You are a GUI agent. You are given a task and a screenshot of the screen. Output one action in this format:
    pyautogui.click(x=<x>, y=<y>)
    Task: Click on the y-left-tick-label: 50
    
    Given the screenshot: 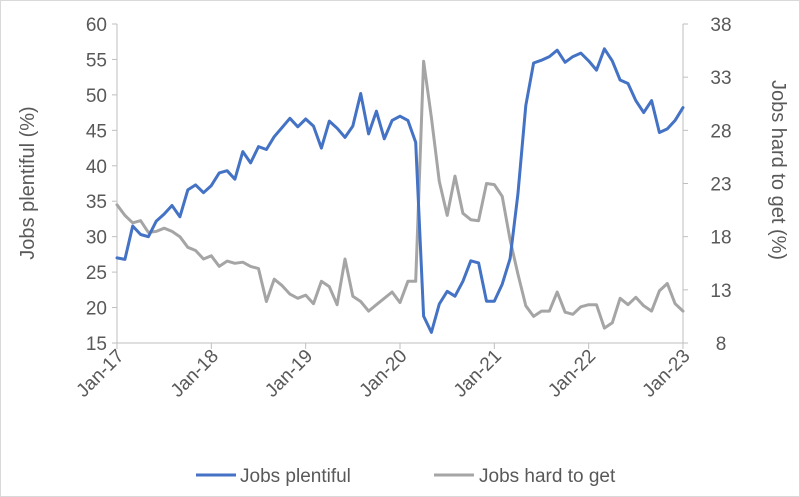 What is the action you would take?
    pyautogui.click(x=96, y=96)
    